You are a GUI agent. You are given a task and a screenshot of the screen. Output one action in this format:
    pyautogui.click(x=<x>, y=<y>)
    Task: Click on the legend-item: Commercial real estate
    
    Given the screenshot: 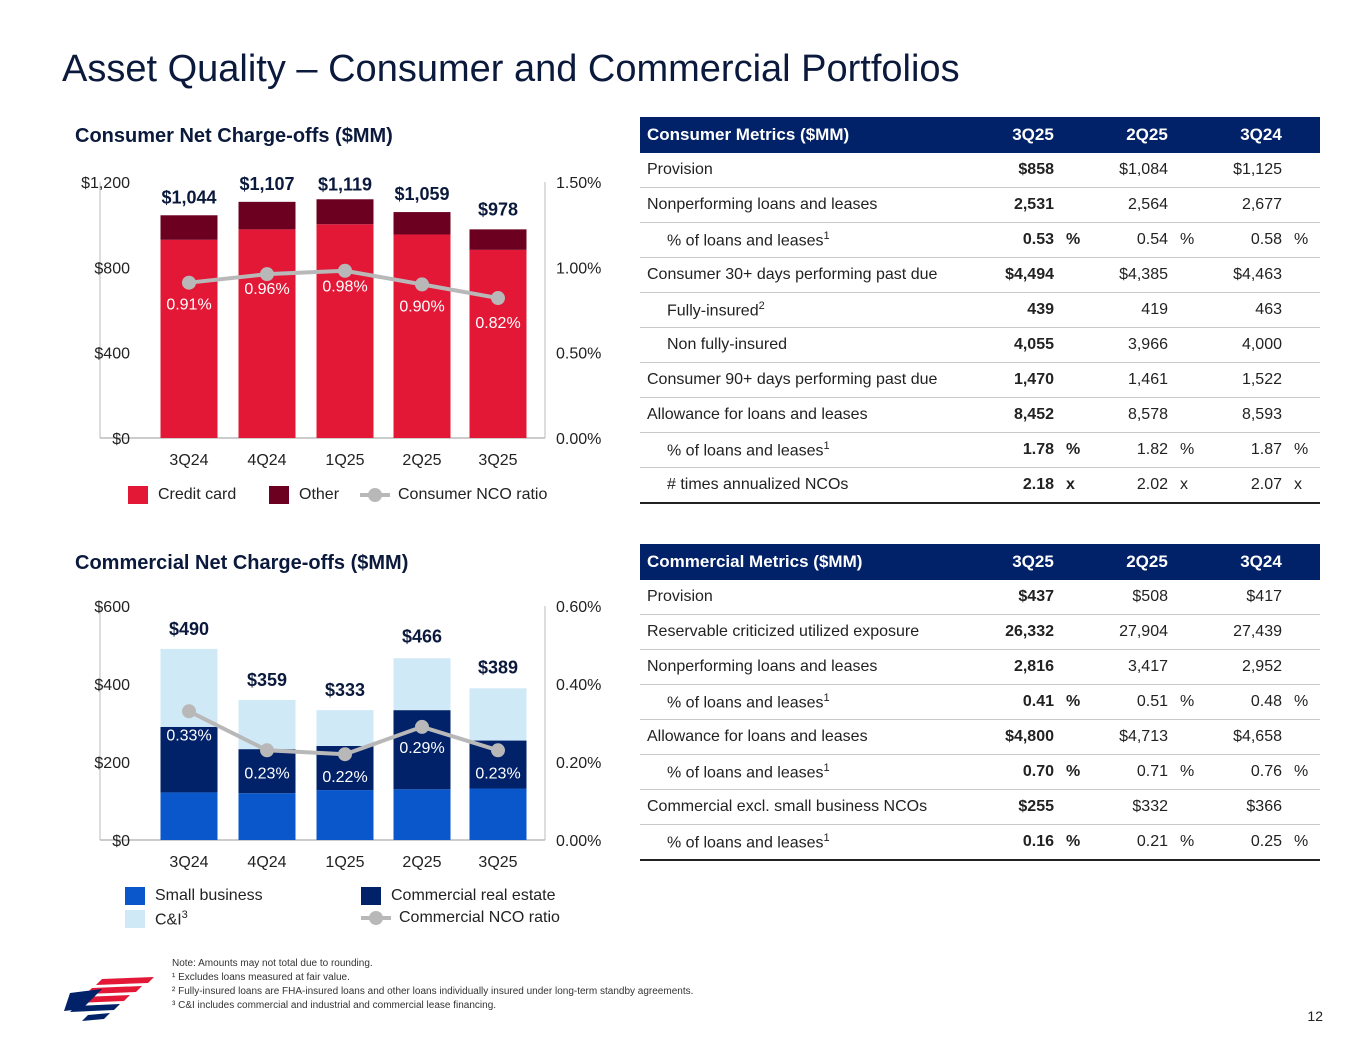 What is the action you would take?
    pyautogui.click(x=458, y=896)
    